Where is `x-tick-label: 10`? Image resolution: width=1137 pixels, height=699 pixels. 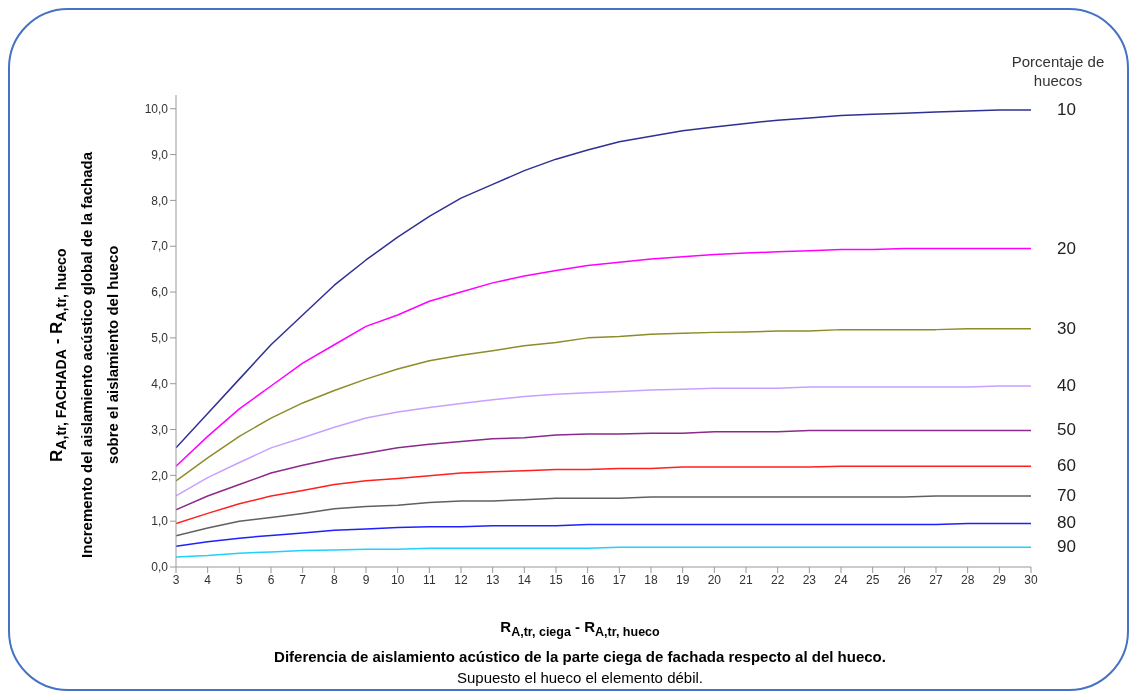 x-tick-label: 10 is located at coordinates (397, 579).